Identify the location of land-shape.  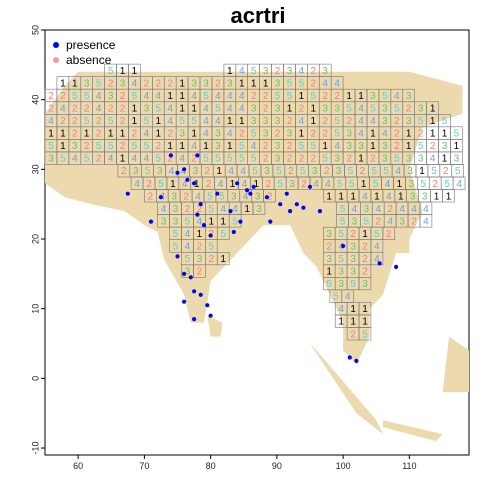
(455, 364).